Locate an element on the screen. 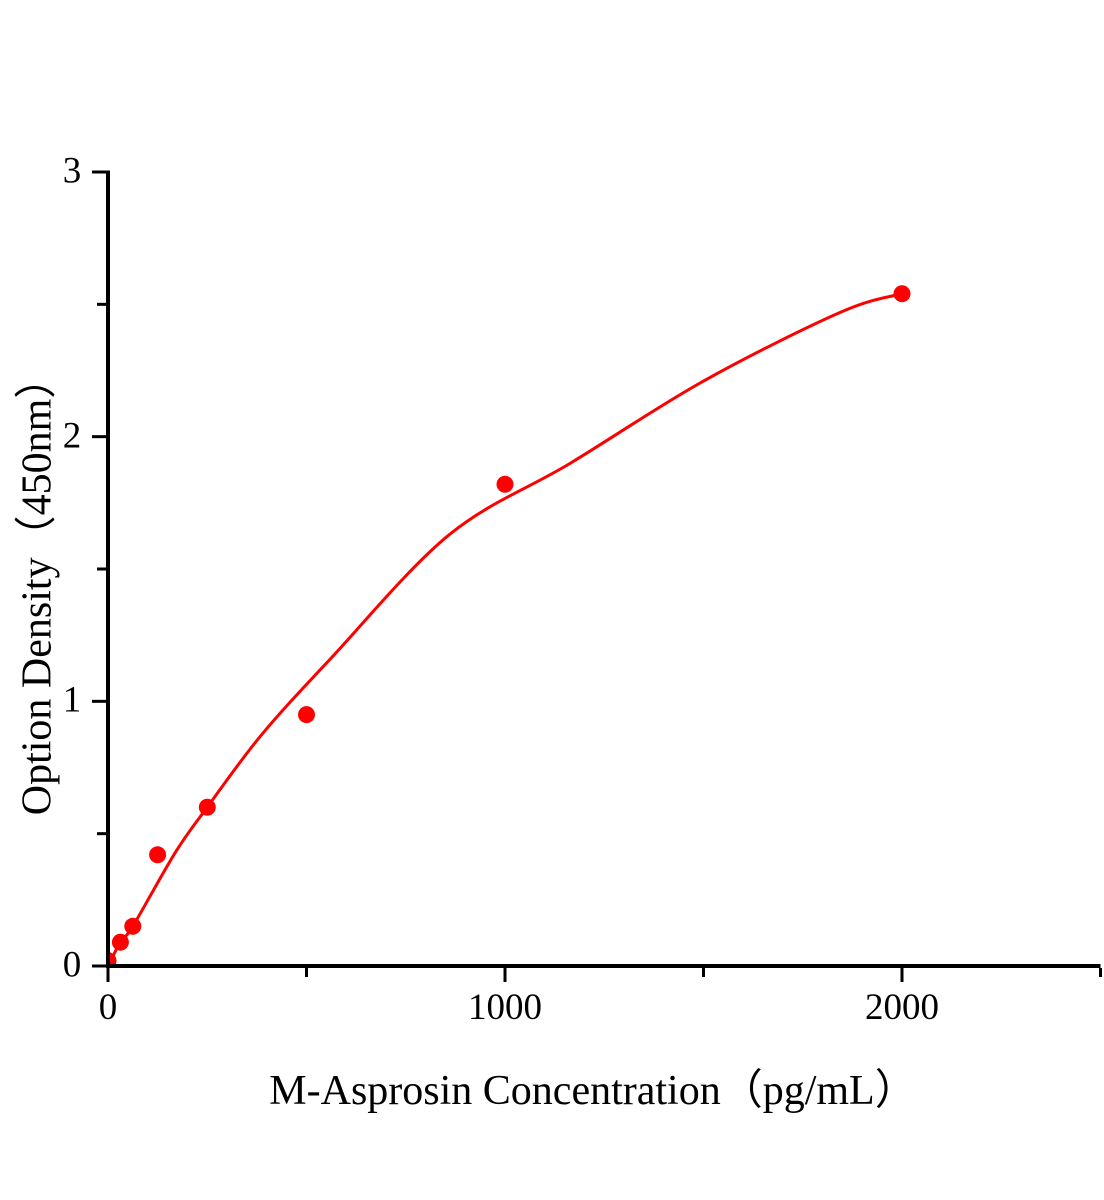 This screenshot has height=1200, width=1104. y-tick-label: 3 is located at coordinates (72, 171).